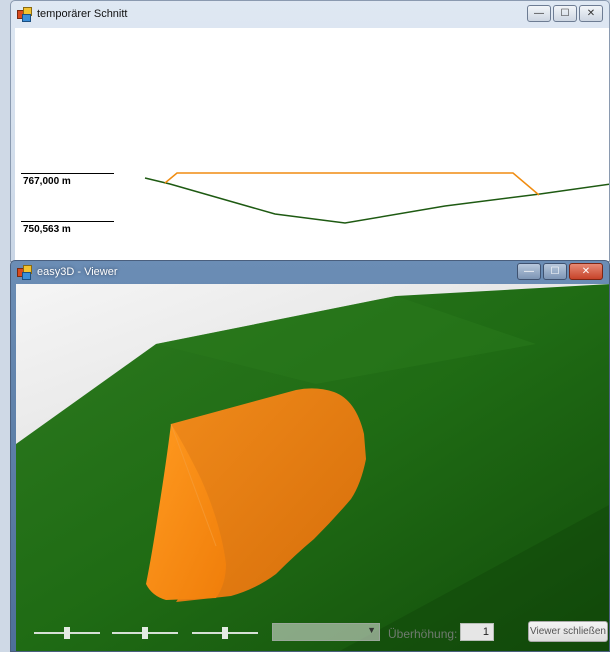  Describe the element at coordinates (346, 340) in the screenshot. I see `terrain-shadow-facet` at that location.